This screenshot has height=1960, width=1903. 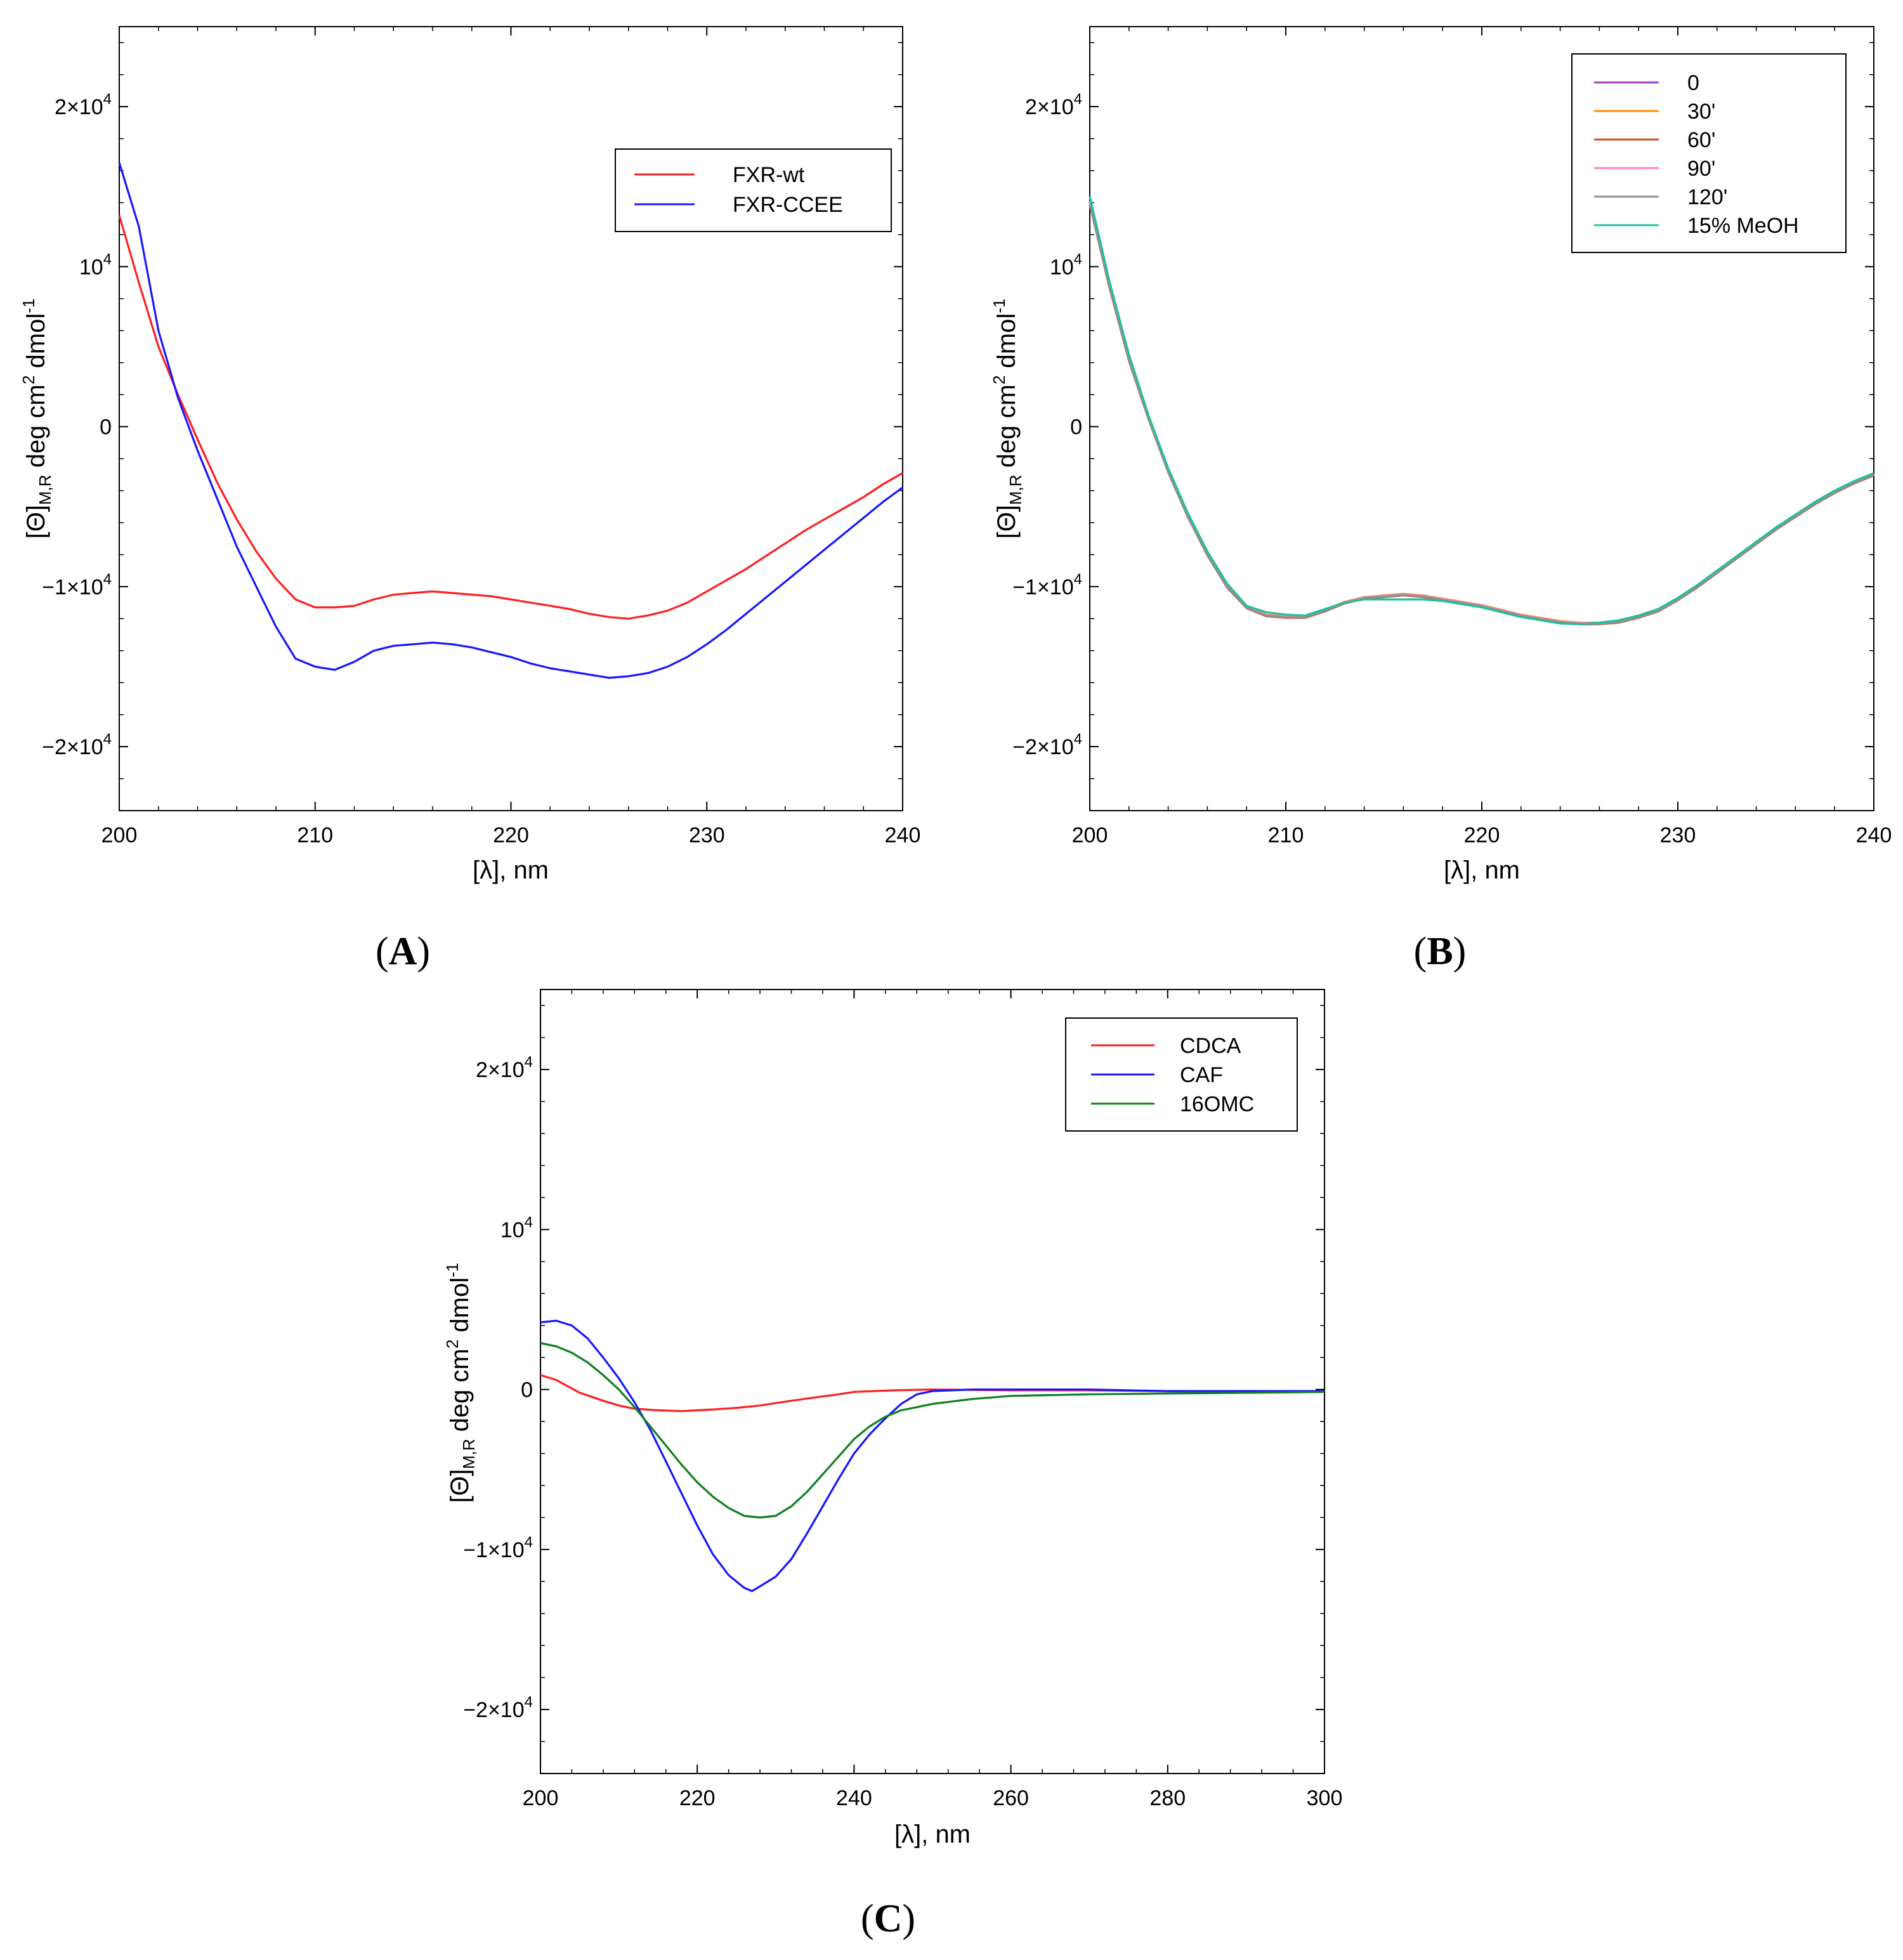 What do you see at coordinates (888, 1918) in the screenshot?
I see `panel-label-c: (C)` at bounding box center [888, 1918].